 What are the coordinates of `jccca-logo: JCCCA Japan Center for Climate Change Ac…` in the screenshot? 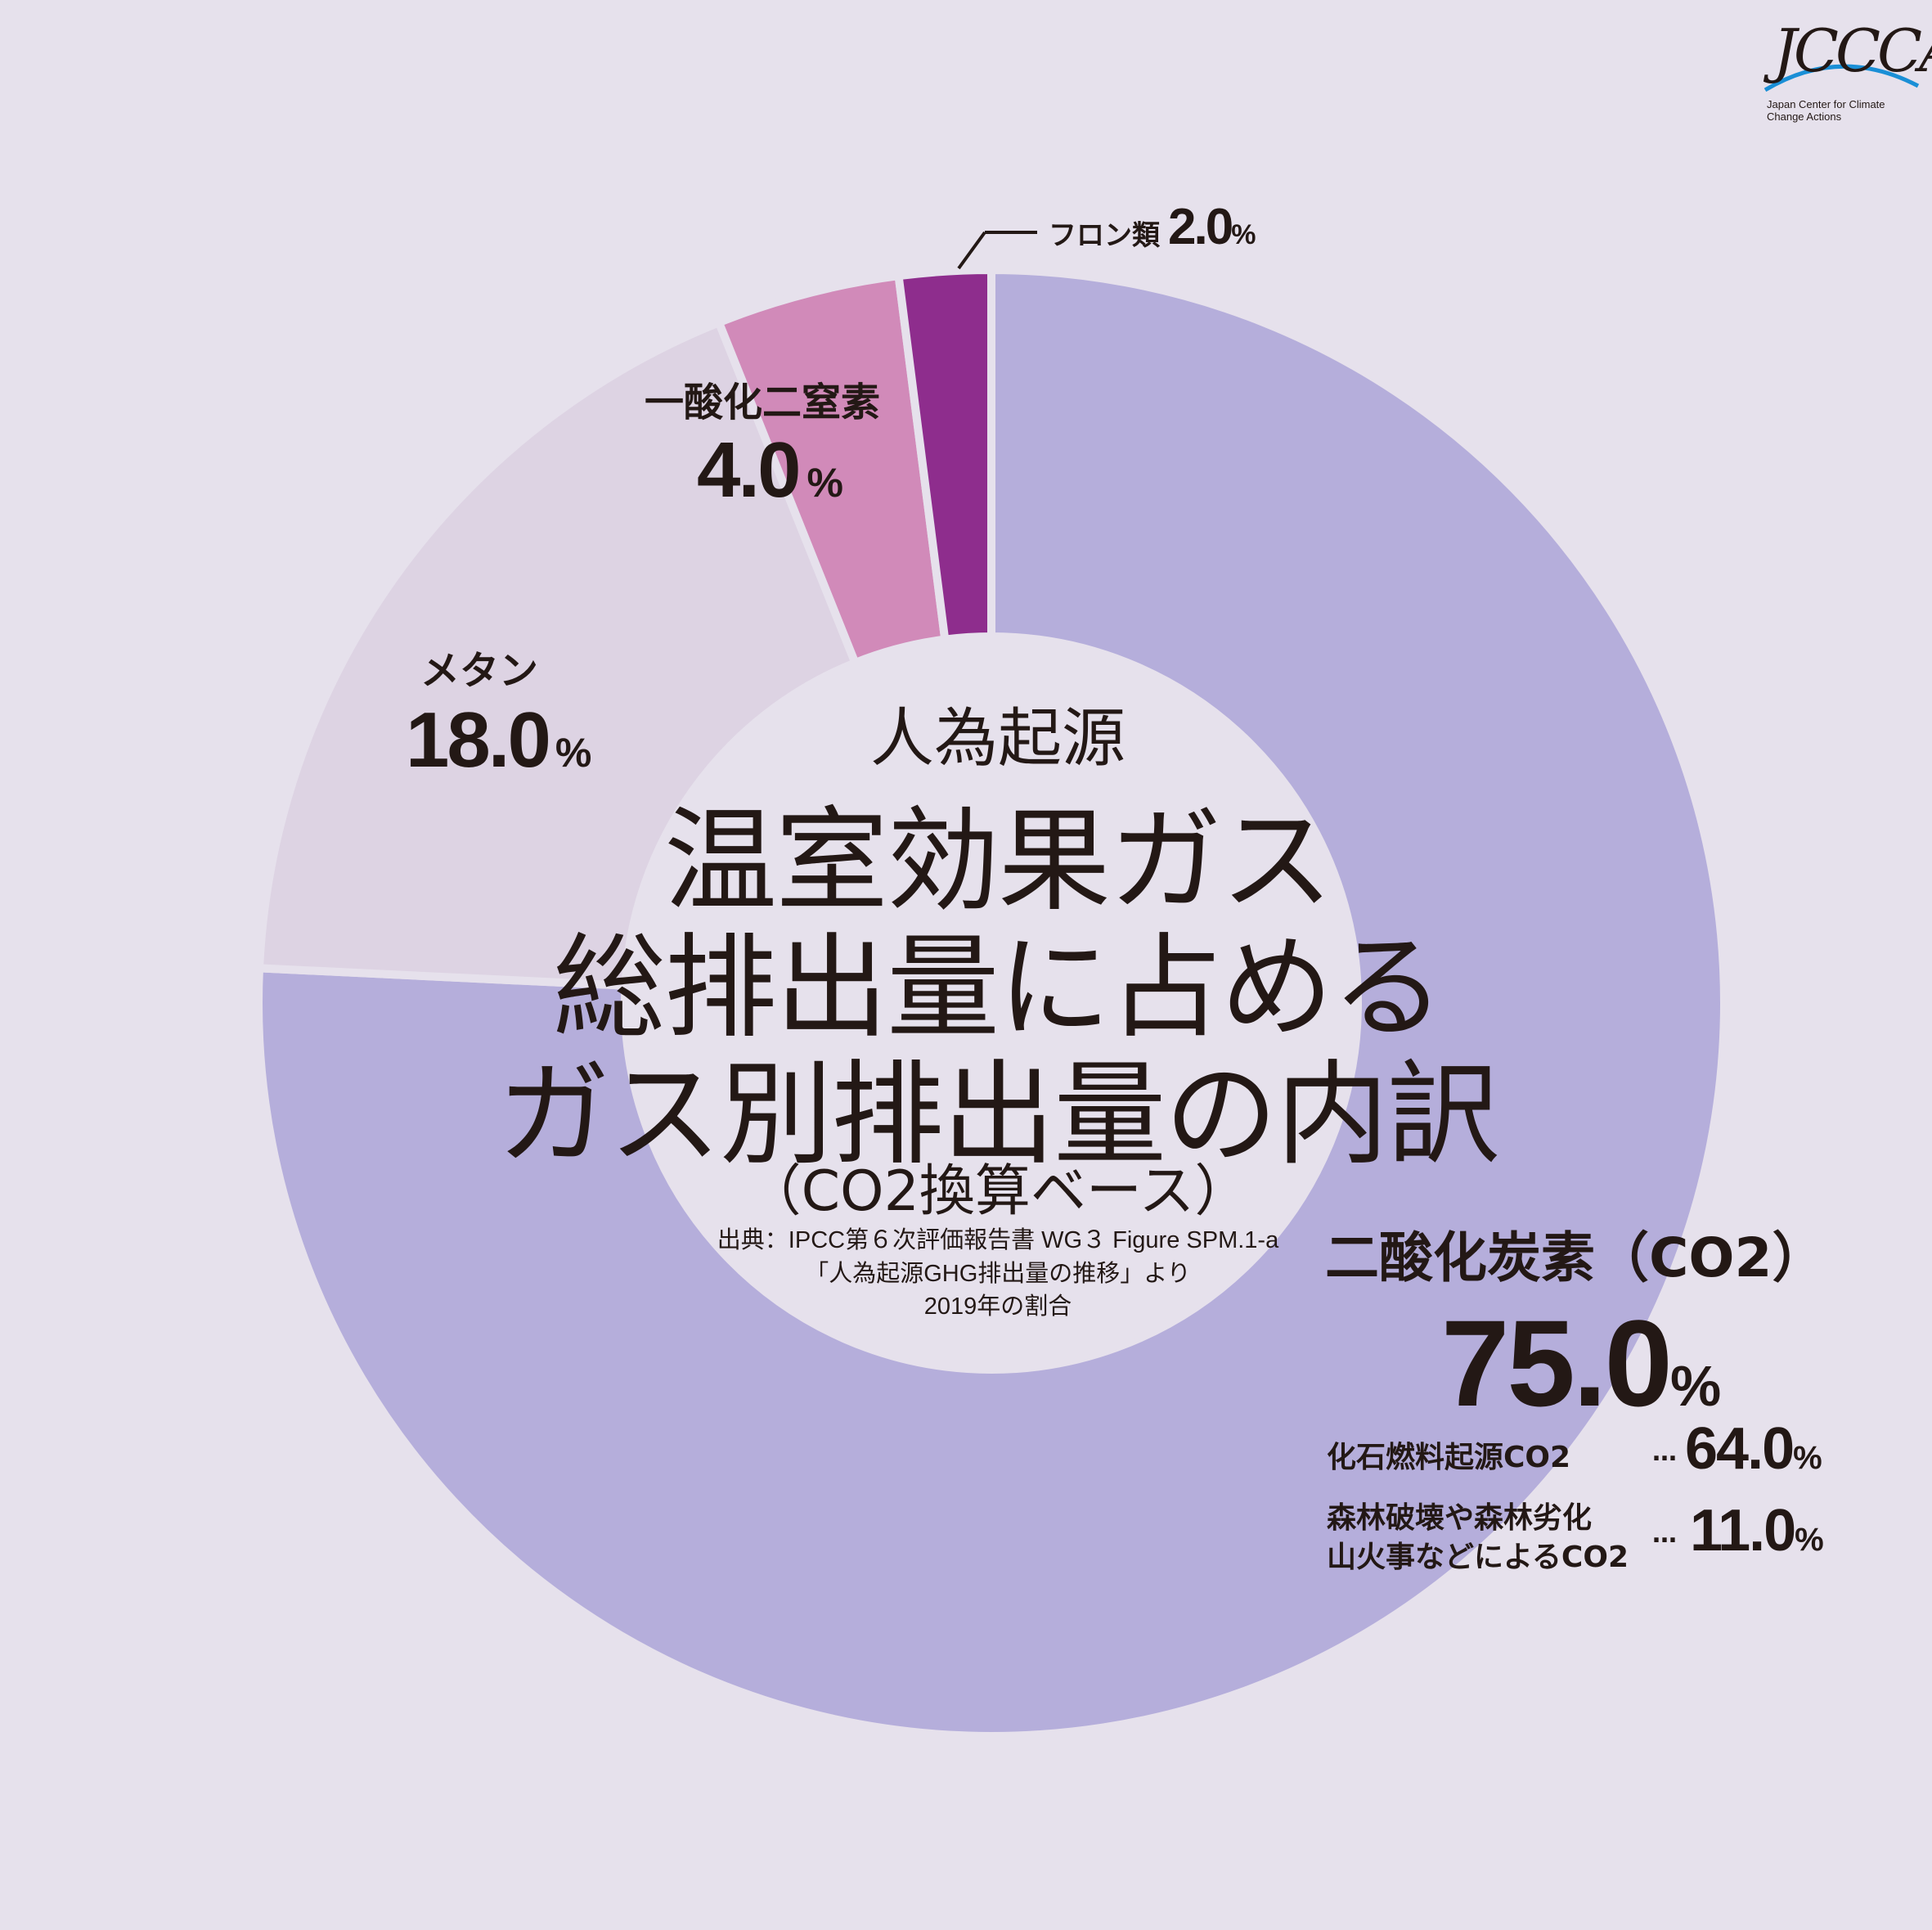 It's located at (1846, 69).